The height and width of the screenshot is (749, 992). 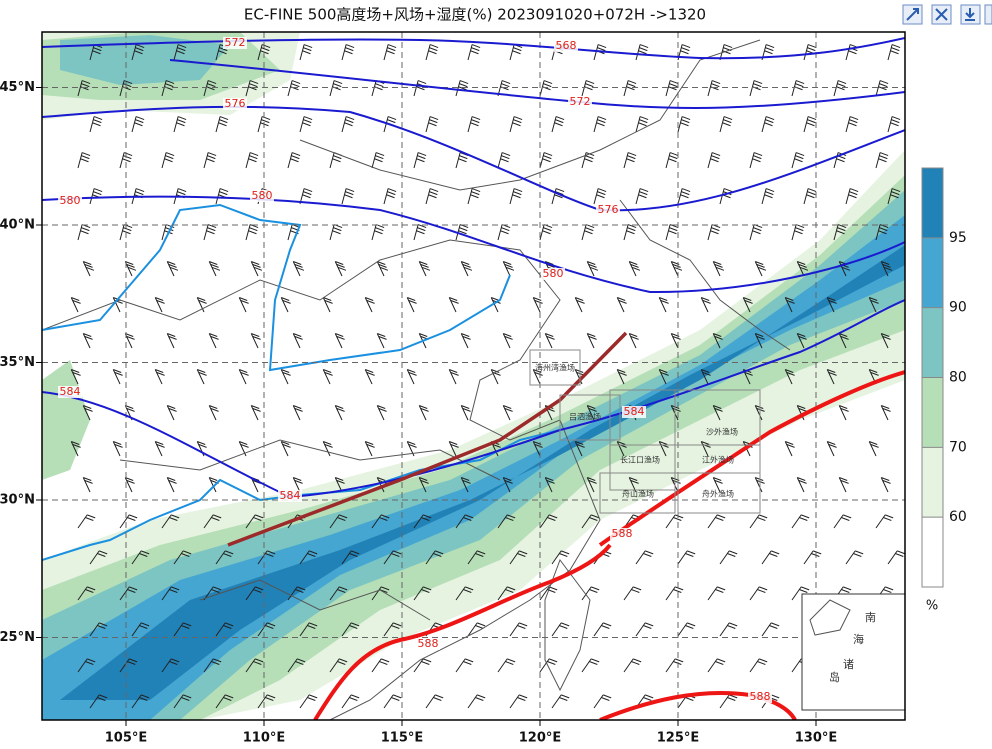 What do you see at coordinates (958, 378) in the screenshot?
I see `colorbar-label: 80` at bounding box center [958, 378].